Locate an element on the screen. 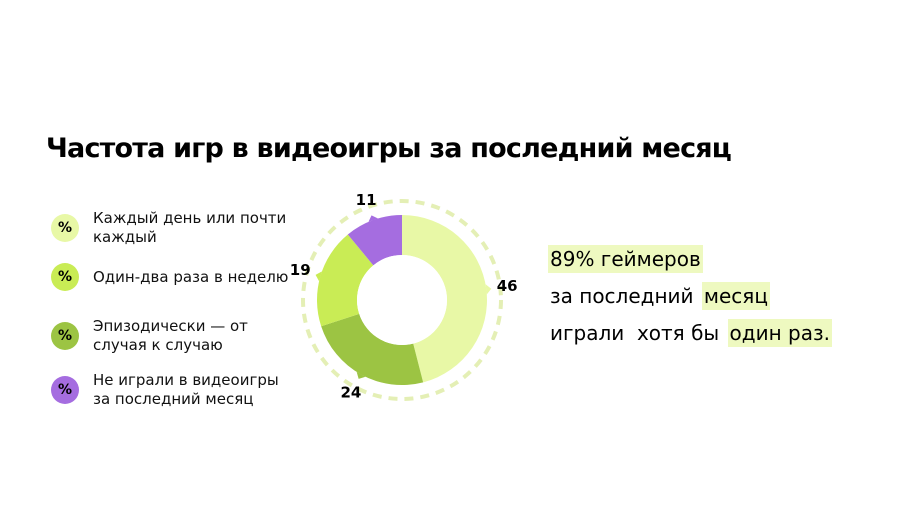 This screenshot has height=531, width=916. annotation-text: играли хотя бы is located at coordinates (638, 333).